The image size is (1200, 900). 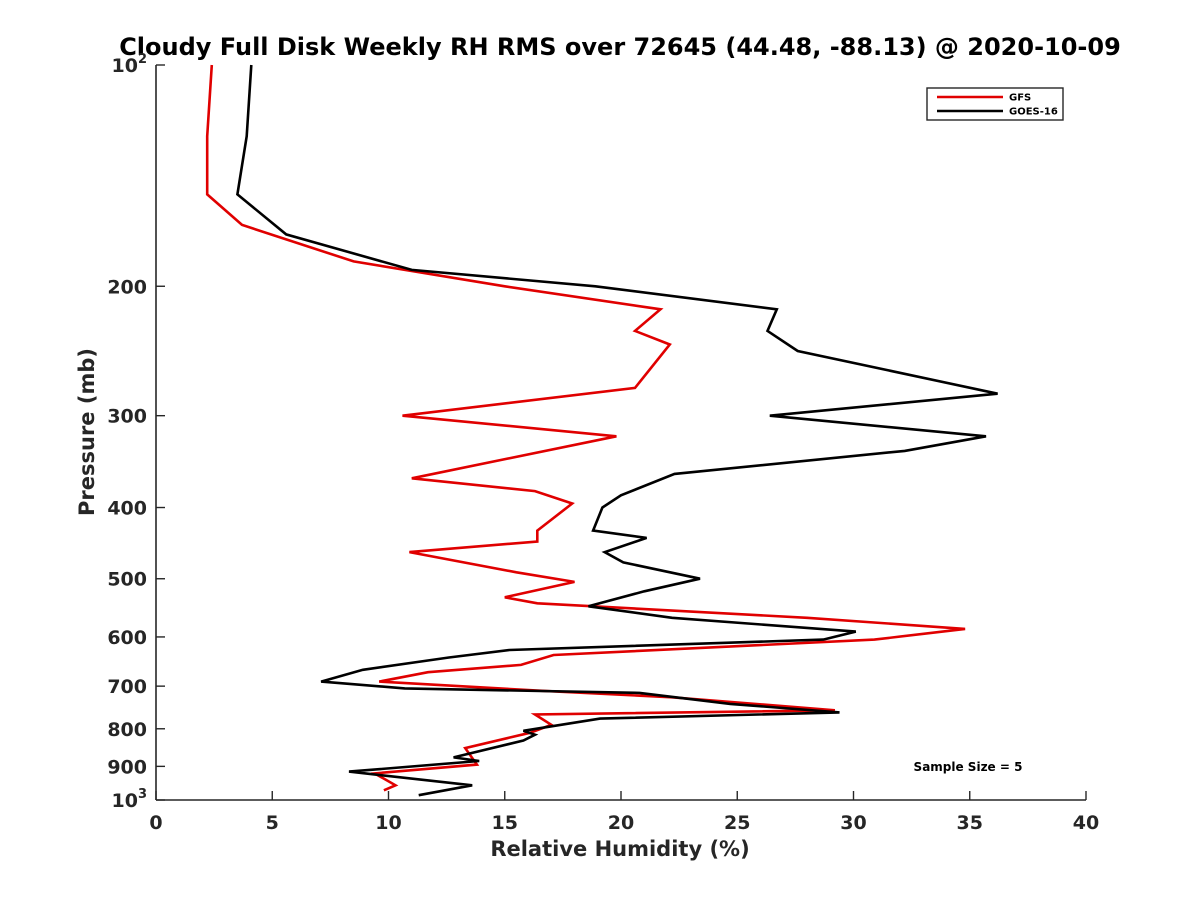 I want to click on y-tick-label: 10³, so click(x=130, y=799).